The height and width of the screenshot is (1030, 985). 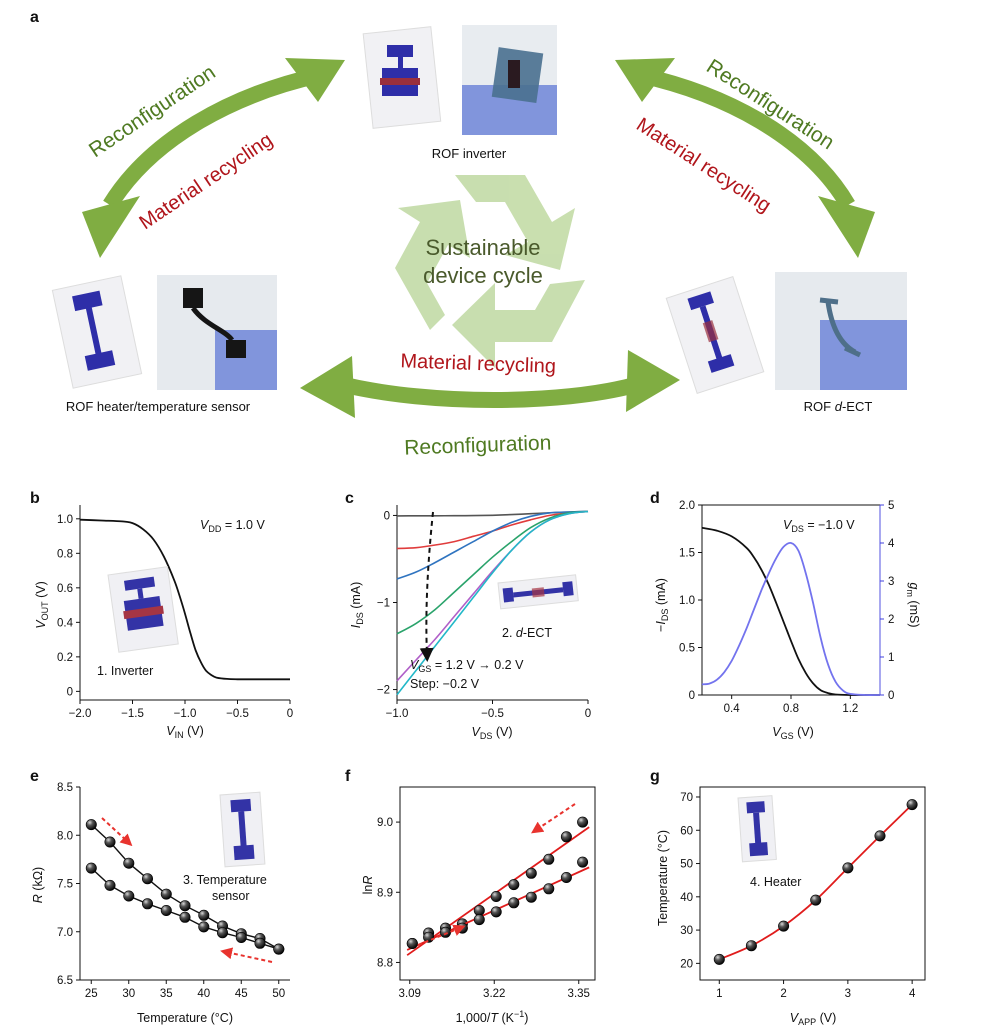 What do you see at coordinates (757, 829) in the screenshot?
I see `heater-inset-icon` at bounding box center [757, 829].